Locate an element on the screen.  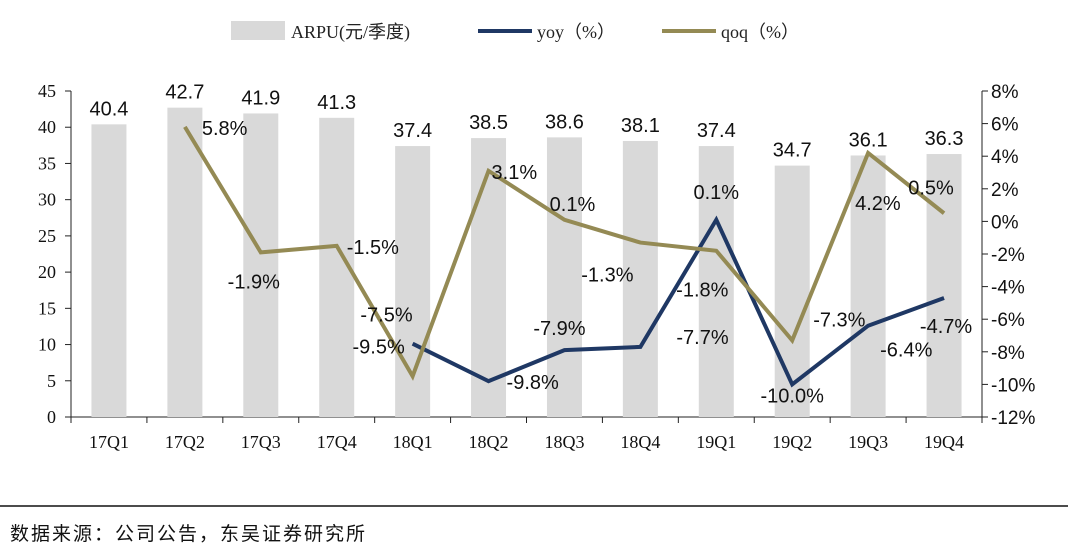
x-tick-label: 19Q4 is located at coordinates (944, 442).